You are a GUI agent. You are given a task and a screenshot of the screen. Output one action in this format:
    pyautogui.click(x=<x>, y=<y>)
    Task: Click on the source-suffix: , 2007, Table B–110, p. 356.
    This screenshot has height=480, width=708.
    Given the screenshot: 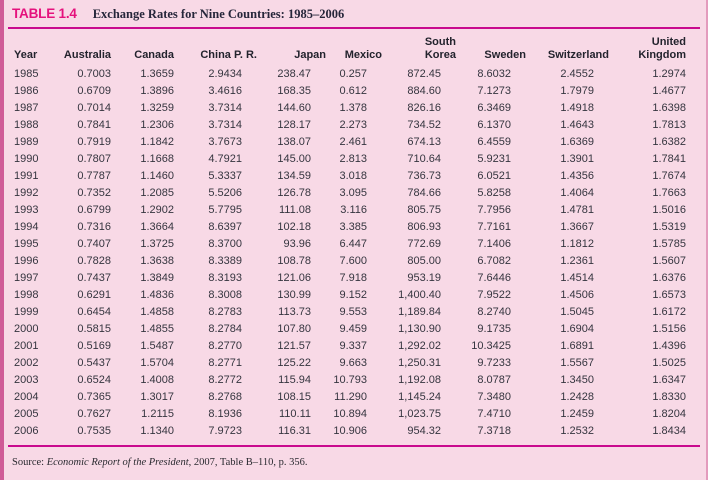 What is the action you would take?
    pyautogui.click(x=248, y=462)
    